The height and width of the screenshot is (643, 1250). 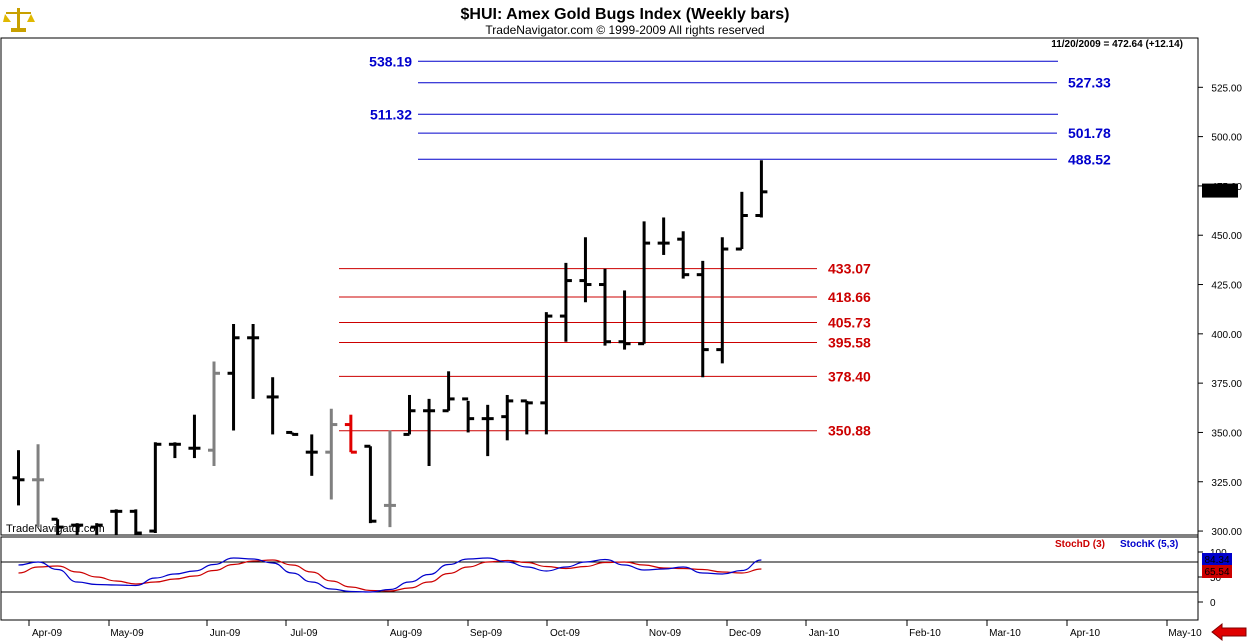 I want to click on level-label: 488.52, so click(x=1089, y=159).